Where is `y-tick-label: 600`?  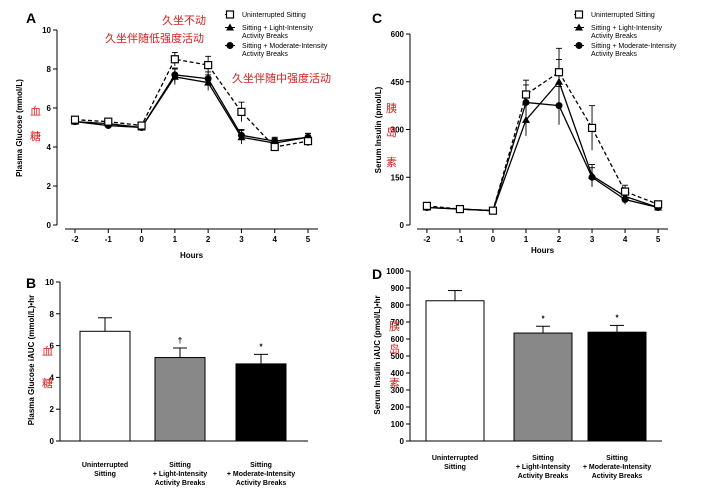 y-tick-label: 600 is located at coordinates (398, 34).